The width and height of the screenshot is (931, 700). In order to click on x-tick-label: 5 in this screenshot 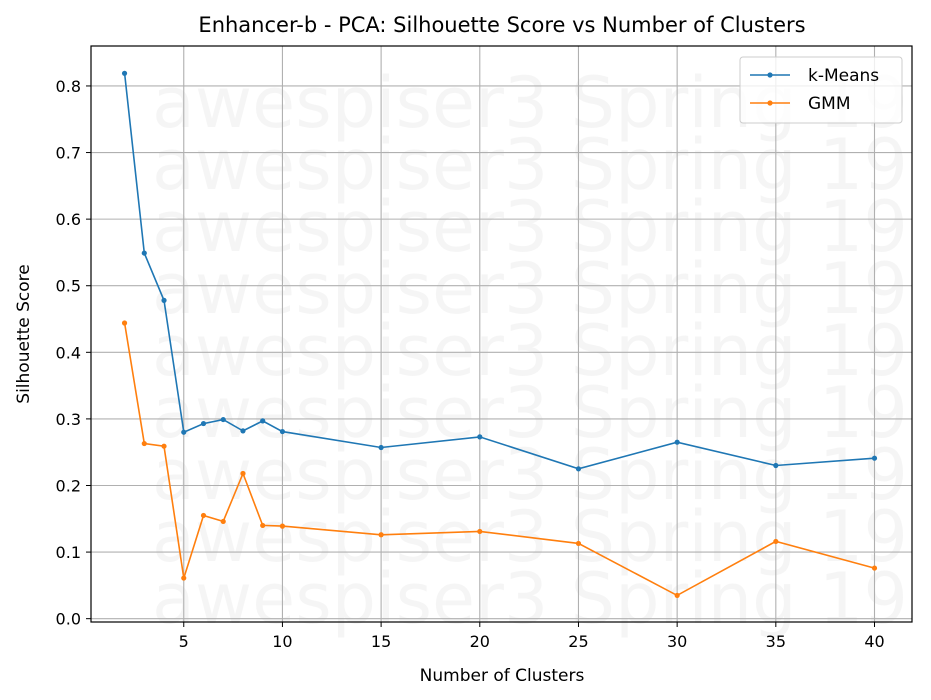, I will do `click(184, 641)`.